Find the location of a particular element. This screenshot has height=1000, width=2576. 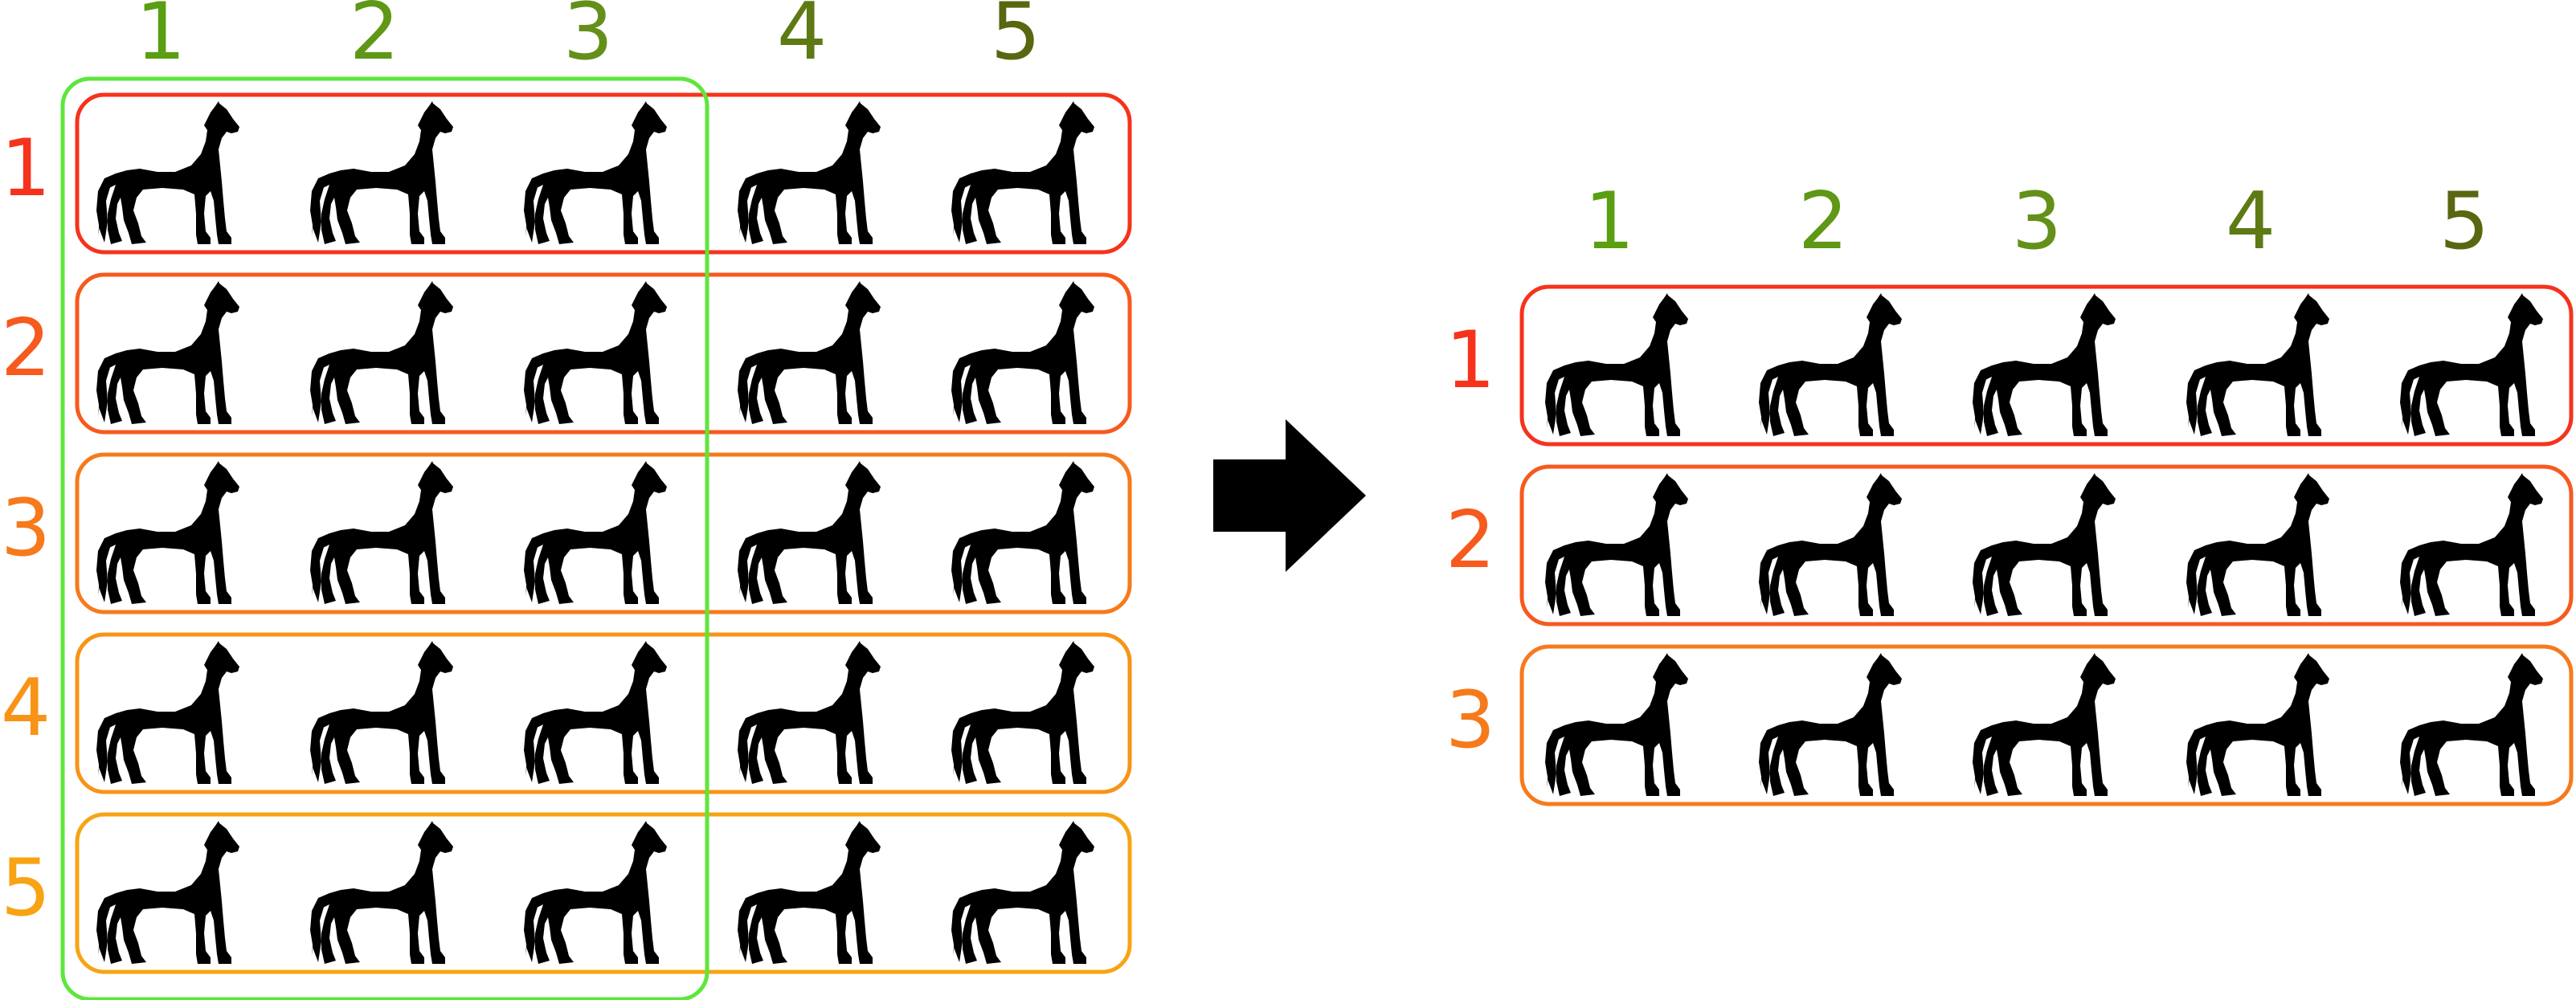

left-row-labels: 1 2 3 4 5 is located at coordinates (26, 528).